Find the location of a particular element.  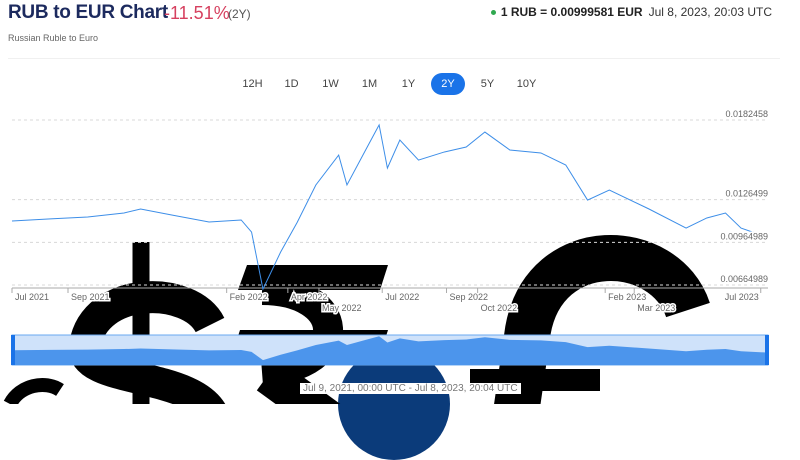

x-tick-label: Sep 2021 is located at coordinates (90, 297).